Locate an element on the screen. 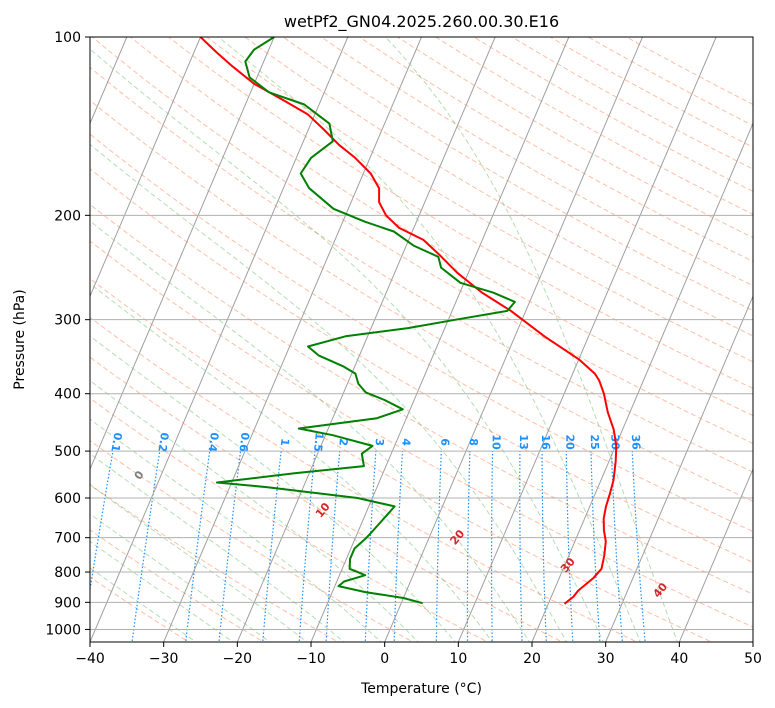  y-tick-label: 600 is located at coordinates (67, 499).